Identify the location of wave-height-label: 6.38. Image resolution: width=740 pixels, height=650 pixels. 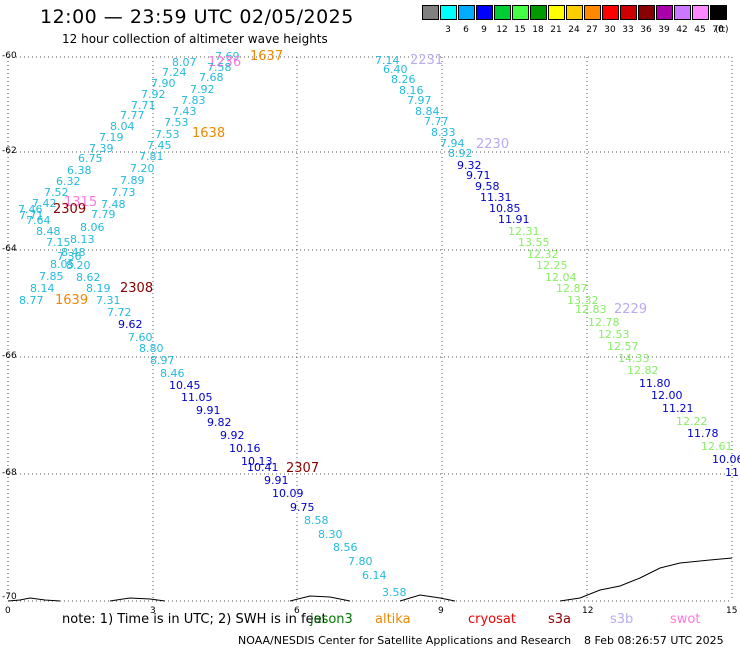
(79, 170).